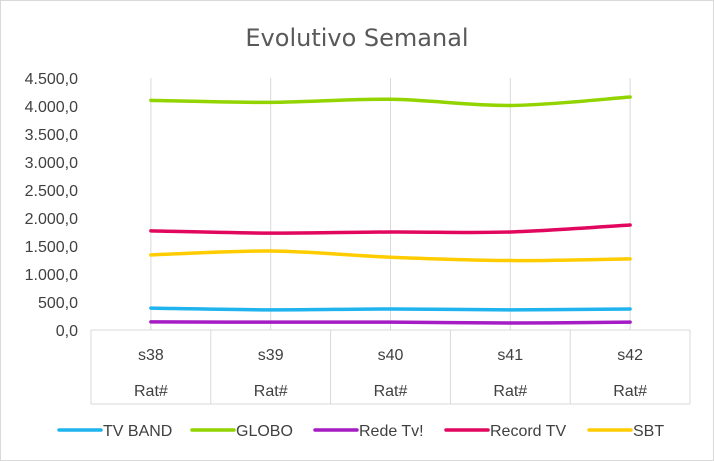 The width and height of the screenshot is (714, 461). Describe the element at coordinates (67, 331) in the screenshot. I see `y-tick-label: 0,0` at that location.